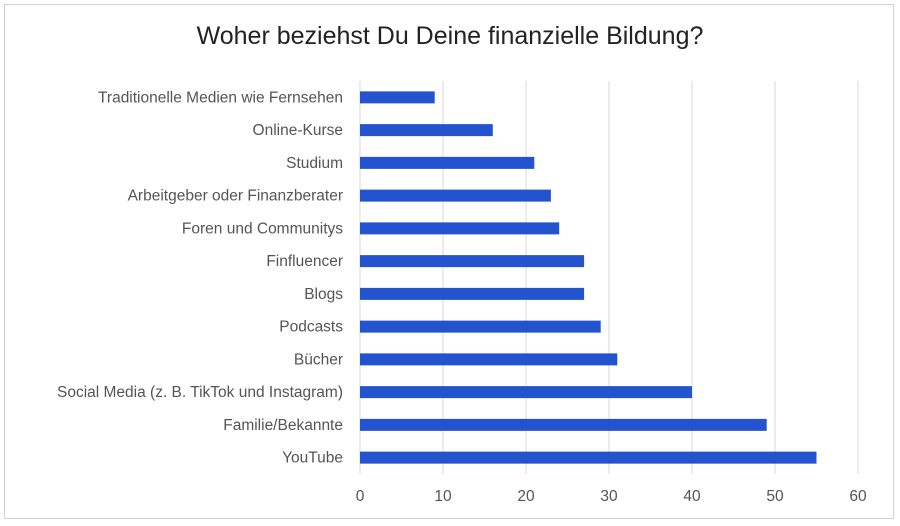 The image size is (900, 526). What do you see at coordinates (609, 496) in the screenshot?
I see `x-tick-label: 30` at bounding box center [609, 496].